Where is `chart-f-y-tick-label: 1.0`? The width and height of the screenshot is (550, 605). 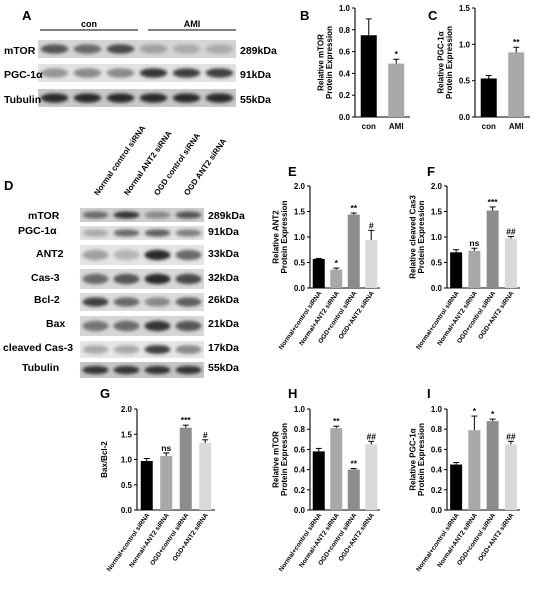
chart-f-y-tick-label: 1.0 is located at coordinates (437, 237).